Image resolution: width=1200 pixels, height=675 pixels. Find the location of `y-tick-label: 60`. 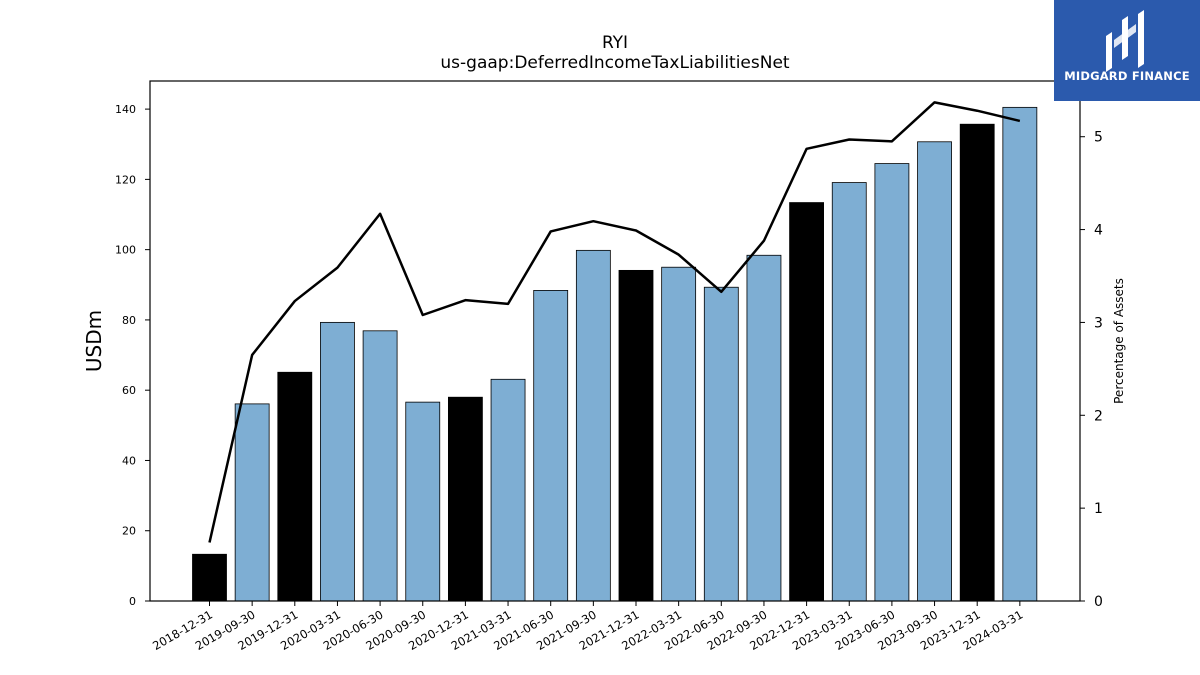

y-tick-label: 60 is located at coordinates (129, 390).